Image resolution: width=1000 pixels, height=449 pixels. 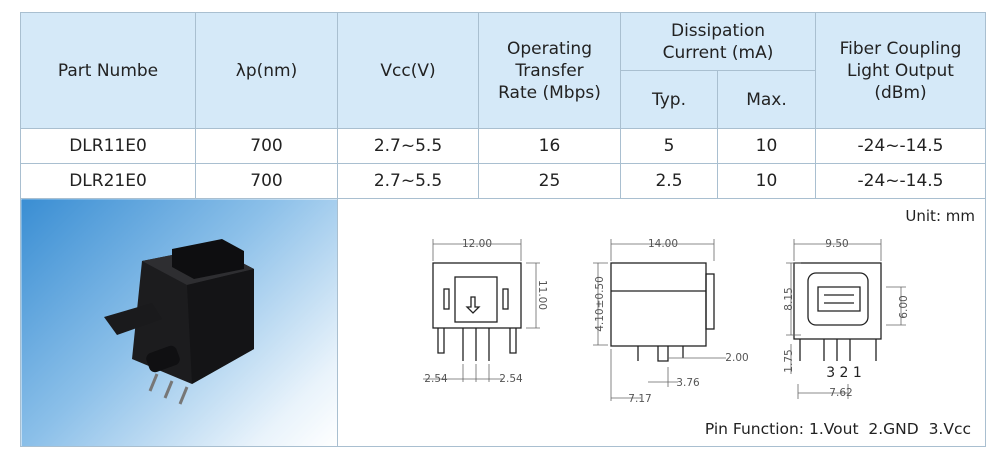 I want to click on pin-numbers: 3 2 1, so click(x=844, y=373).